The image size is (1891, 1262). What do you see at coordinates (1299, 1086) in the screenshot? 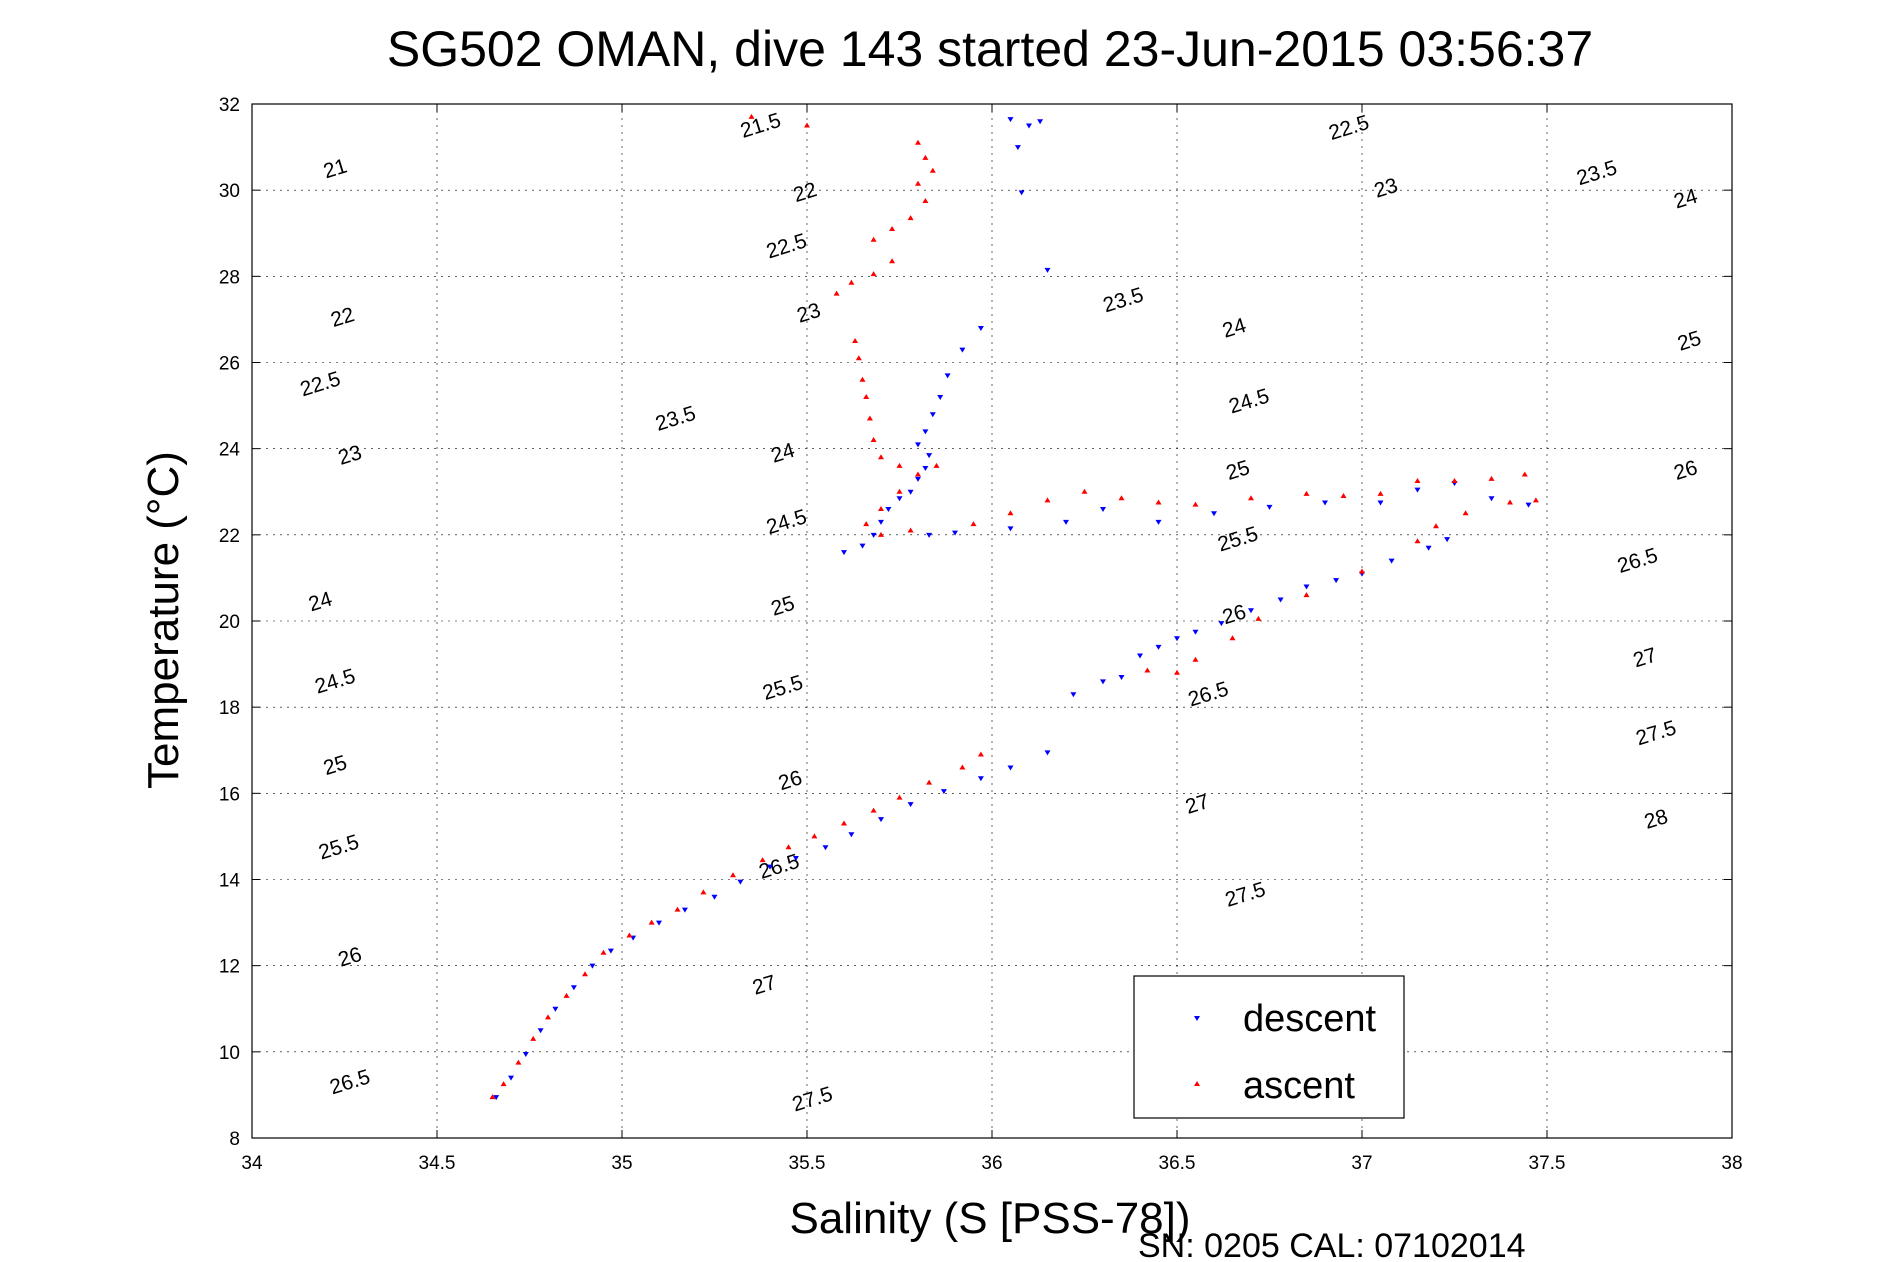
I see `legend-ascent-label: ascent` at bounding box center [1299, 1086].